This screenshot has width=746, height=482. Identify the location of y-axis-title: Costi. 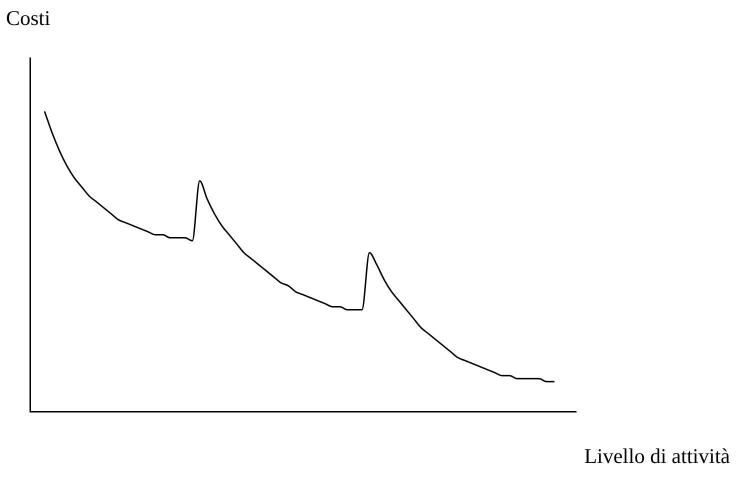
(28, 18).